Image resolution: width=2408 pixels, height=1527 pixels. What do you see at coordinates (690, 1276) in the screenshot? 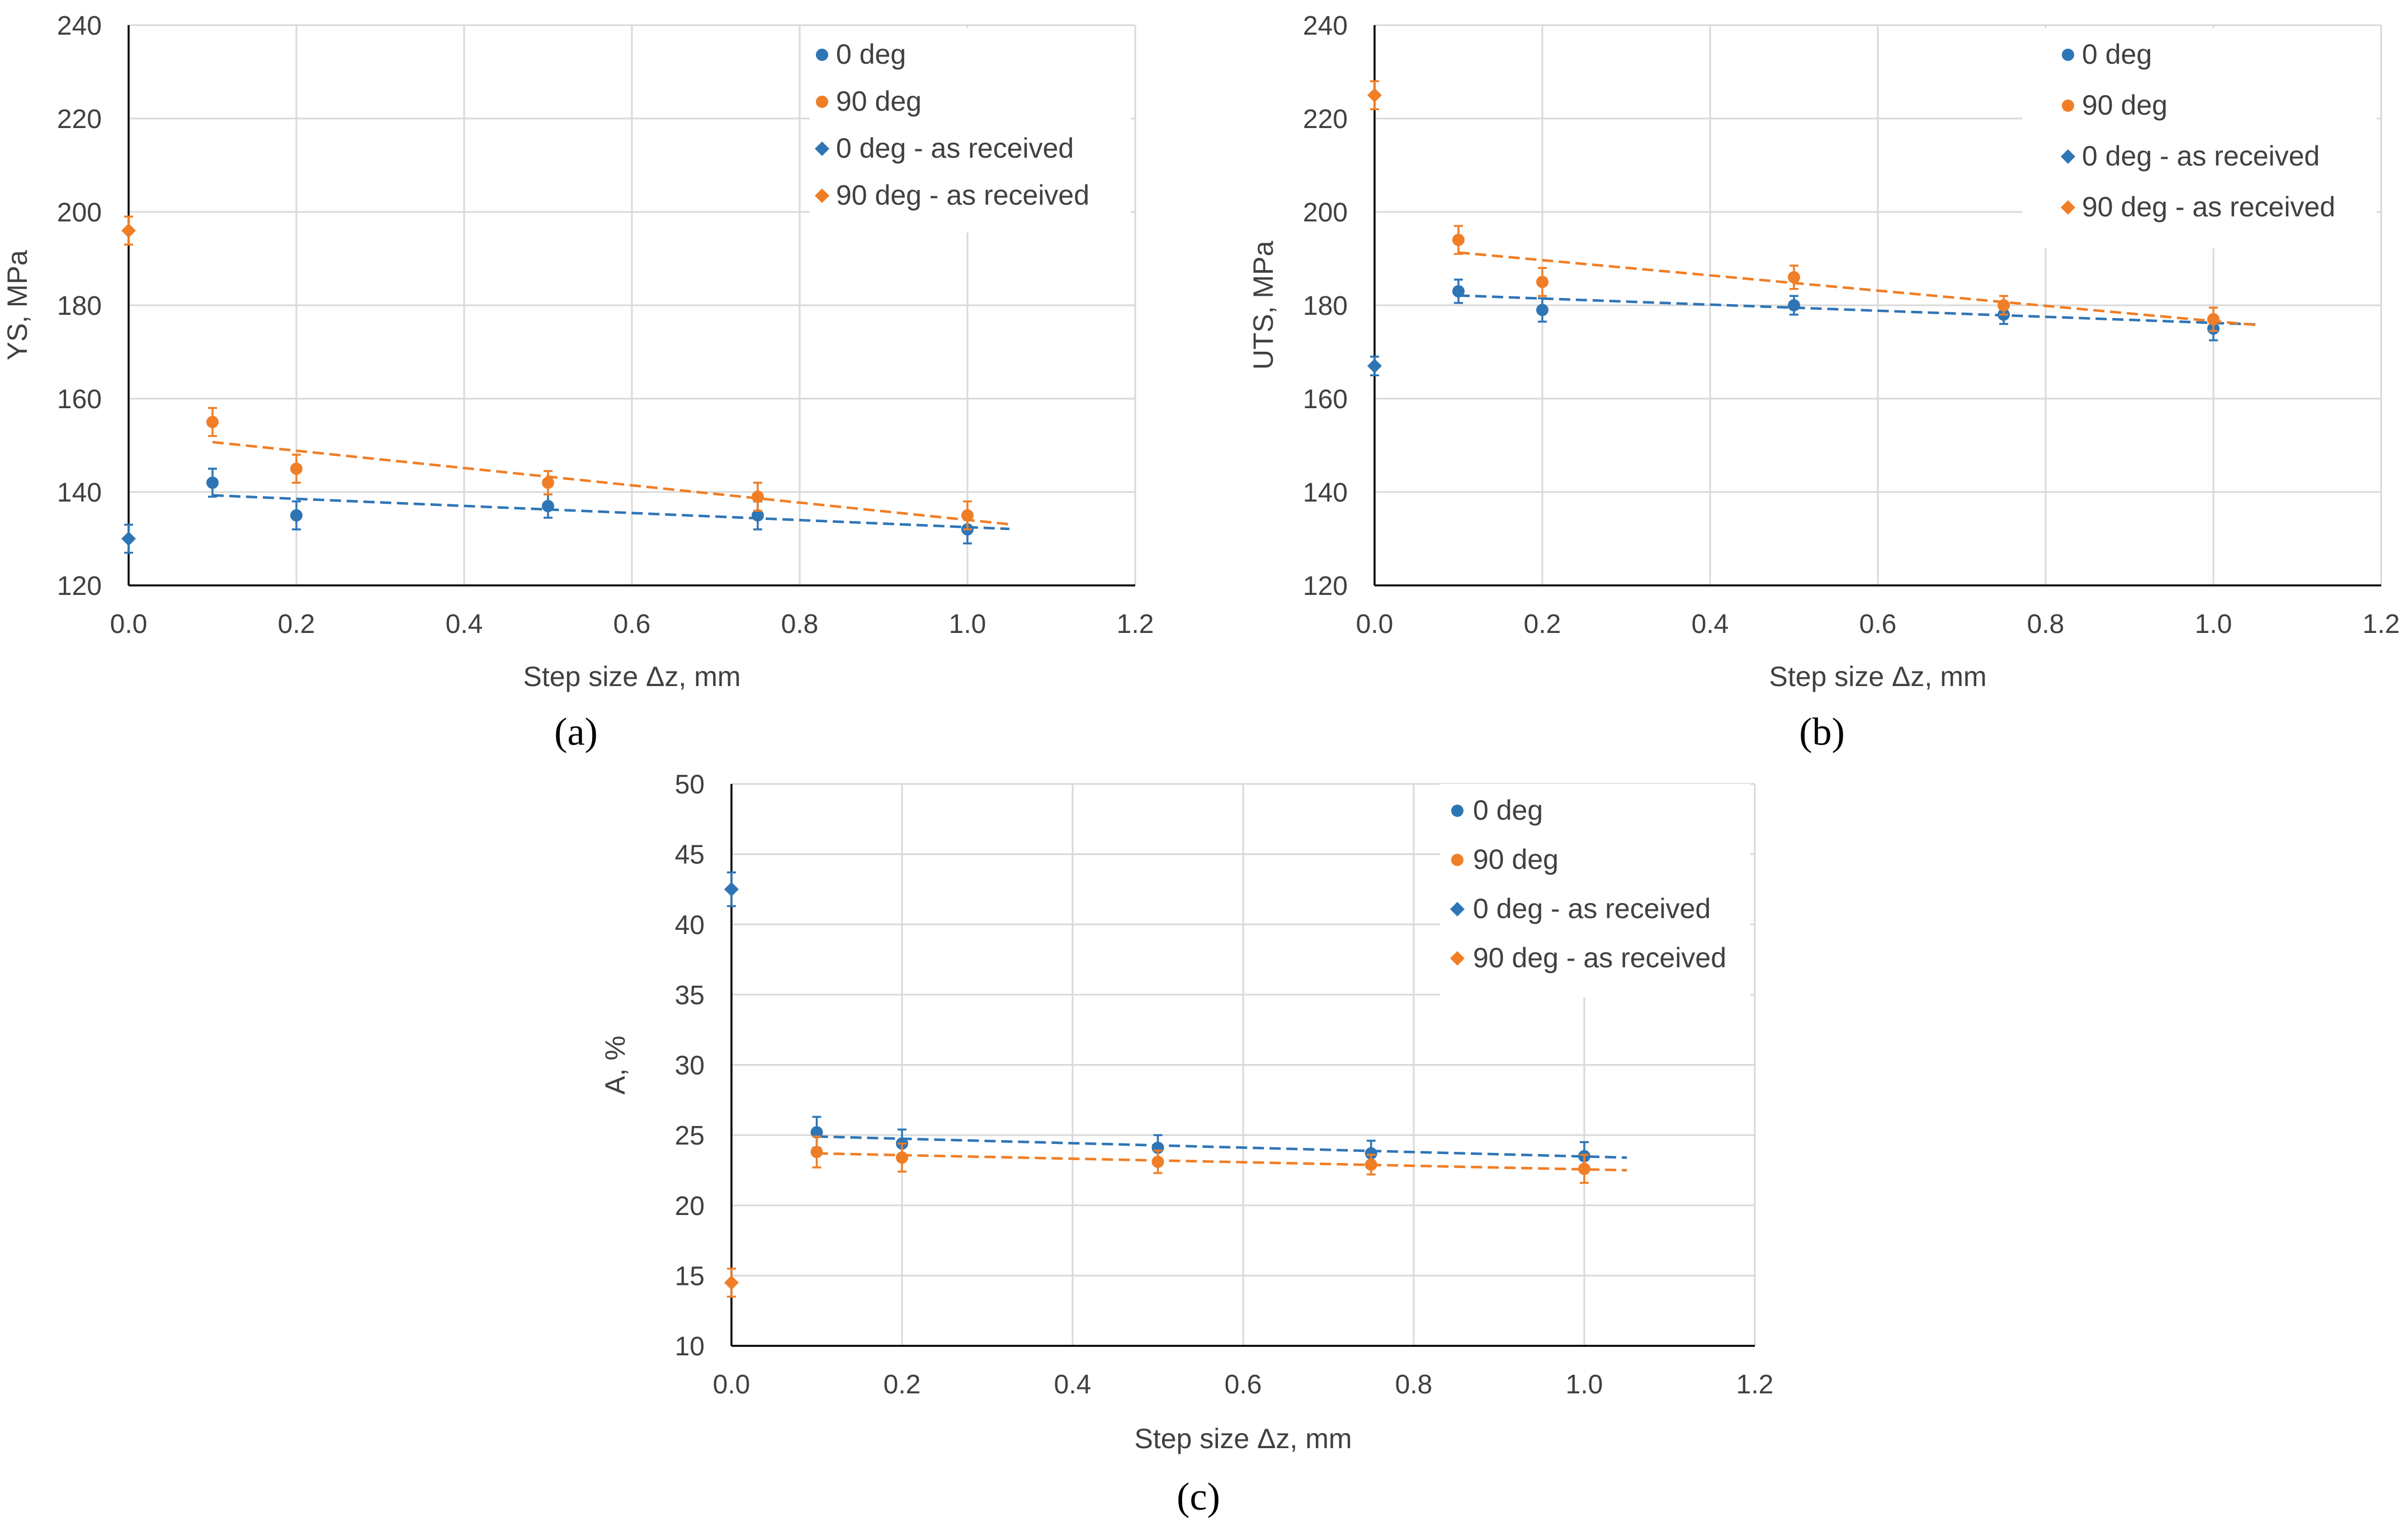
I see `y-tick-label: 15` at bounding box center [690, 1276].